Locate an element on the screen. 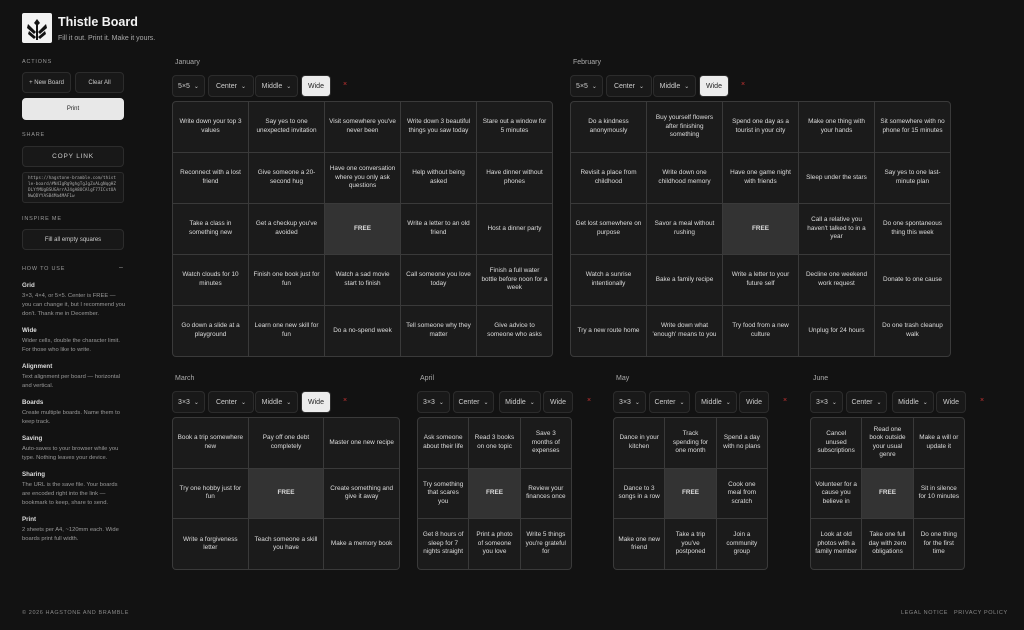  board-cell: Sleep under the stars is located at coordinates (836, 178).